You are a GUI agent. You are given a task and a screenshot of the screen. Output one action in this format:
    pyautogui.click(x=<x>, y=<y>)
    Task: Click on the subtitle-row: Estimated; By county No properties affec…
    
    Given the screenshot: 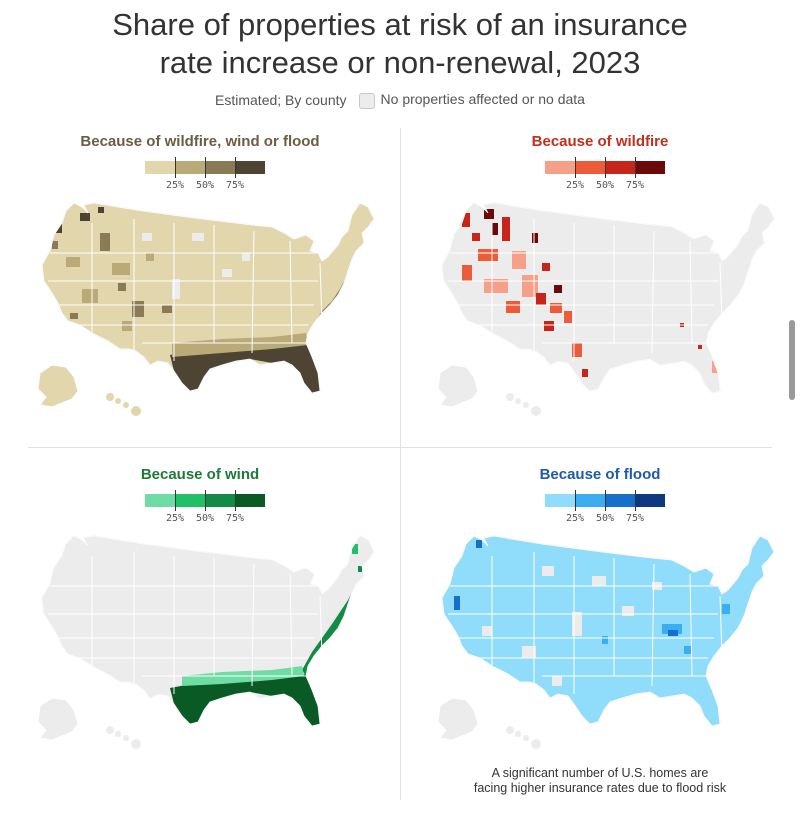 What is the action you would take?
    pyautogui.click(x=400, y=100)
    